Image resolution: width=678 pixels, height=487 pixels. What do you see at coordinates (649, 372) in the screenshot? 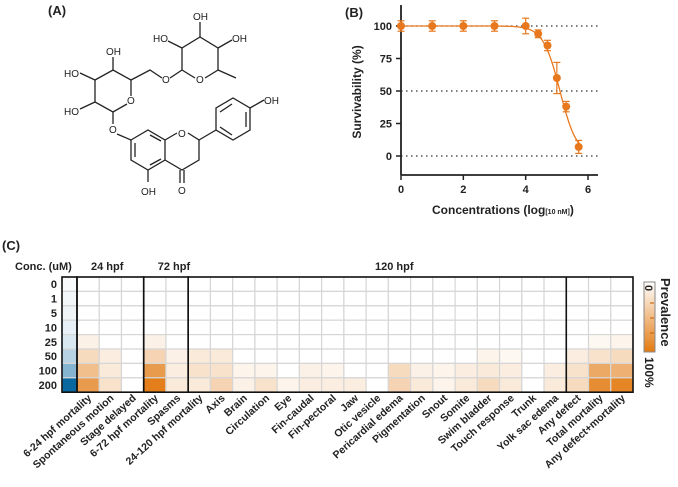
I see `legend-max-label: 100%` at bounding box center [649, 372].